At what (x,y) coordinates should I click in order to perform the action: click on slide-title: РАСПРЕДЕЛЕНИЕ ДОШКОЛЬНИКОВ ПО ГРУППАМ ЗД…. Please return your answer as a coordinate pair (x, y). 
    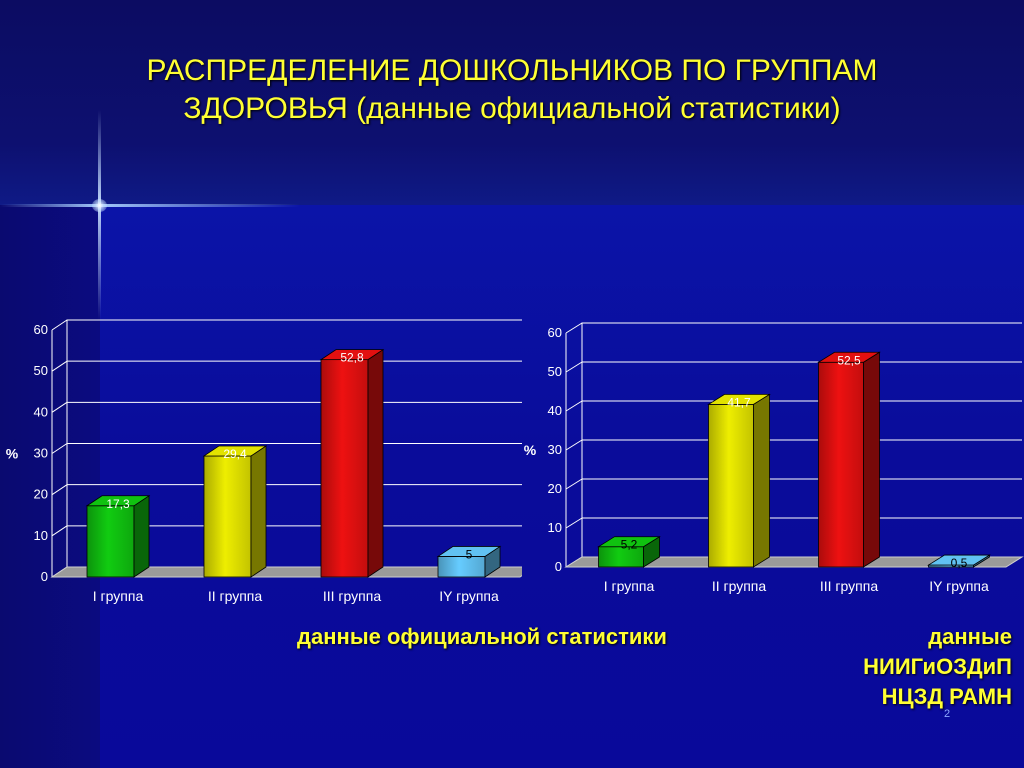
    Looking at the image, I should click on (512, 90).